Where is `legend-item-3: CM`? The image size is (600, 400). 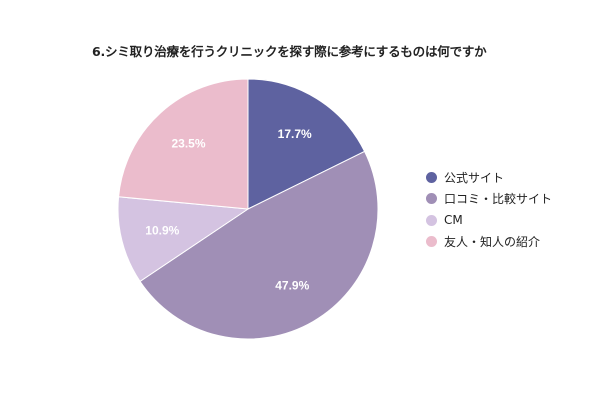 legend-item-3: CM is located at coordinates (489, 220).